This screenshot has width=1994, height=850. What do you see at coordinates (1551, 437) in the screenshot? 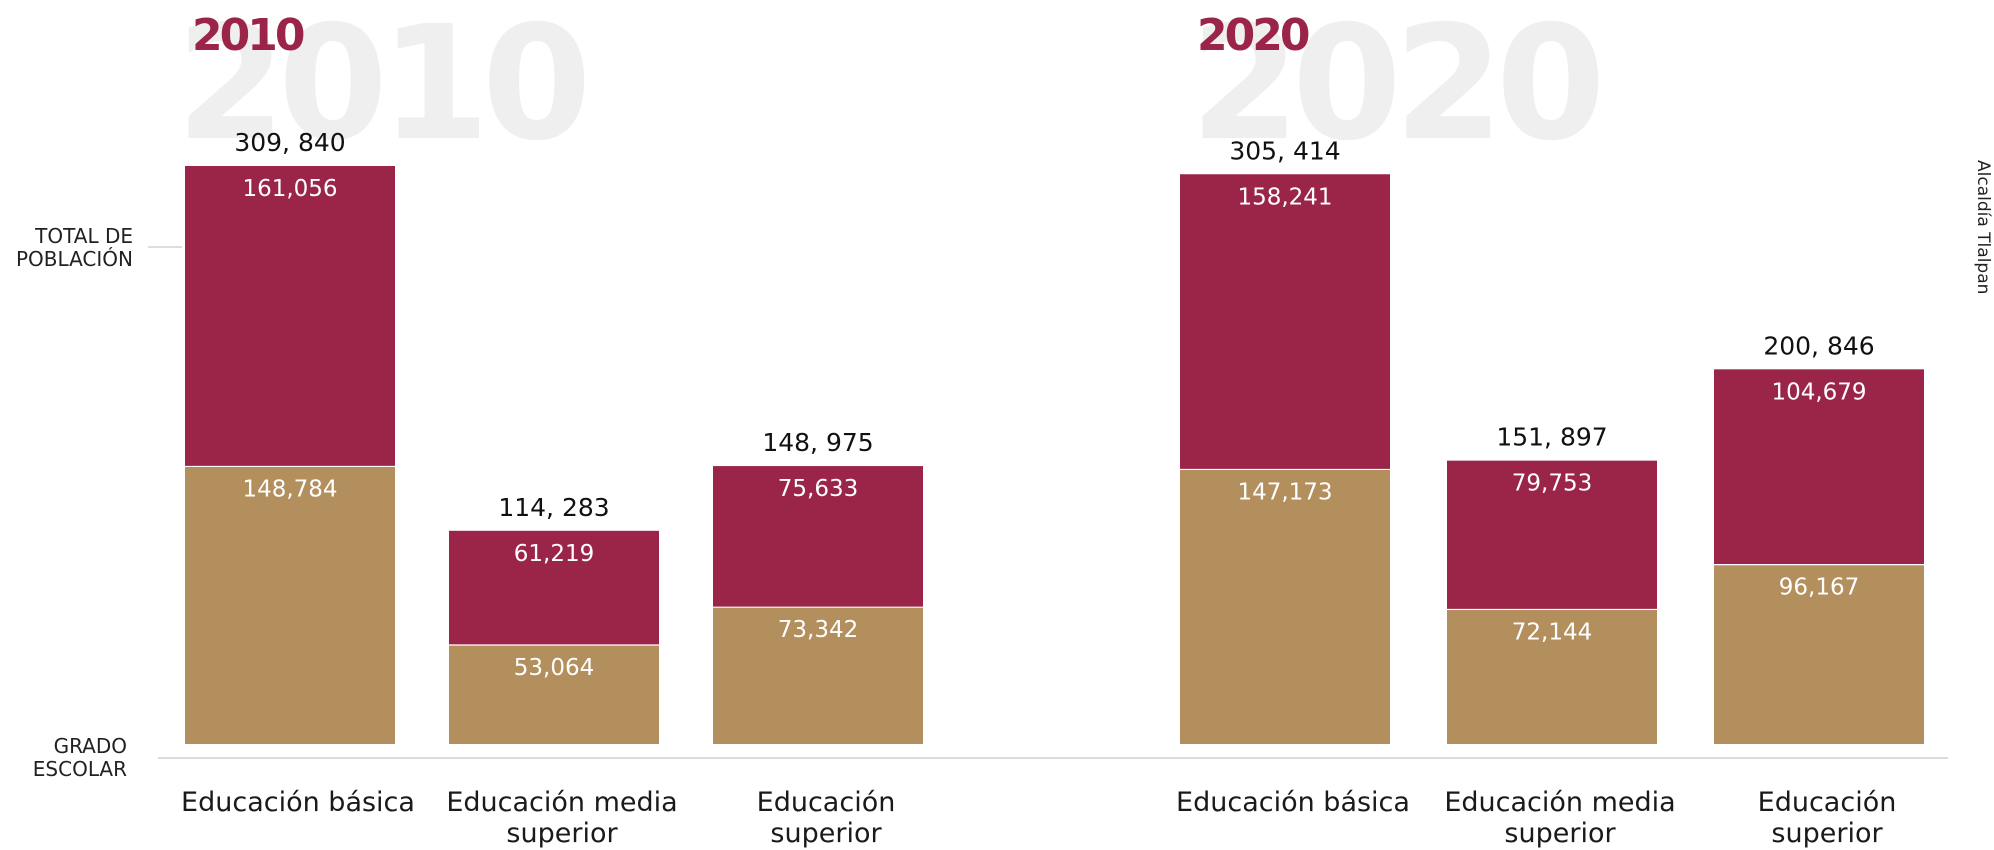
I see `total-label: 151, 897` at bounding box center [1551, 437].